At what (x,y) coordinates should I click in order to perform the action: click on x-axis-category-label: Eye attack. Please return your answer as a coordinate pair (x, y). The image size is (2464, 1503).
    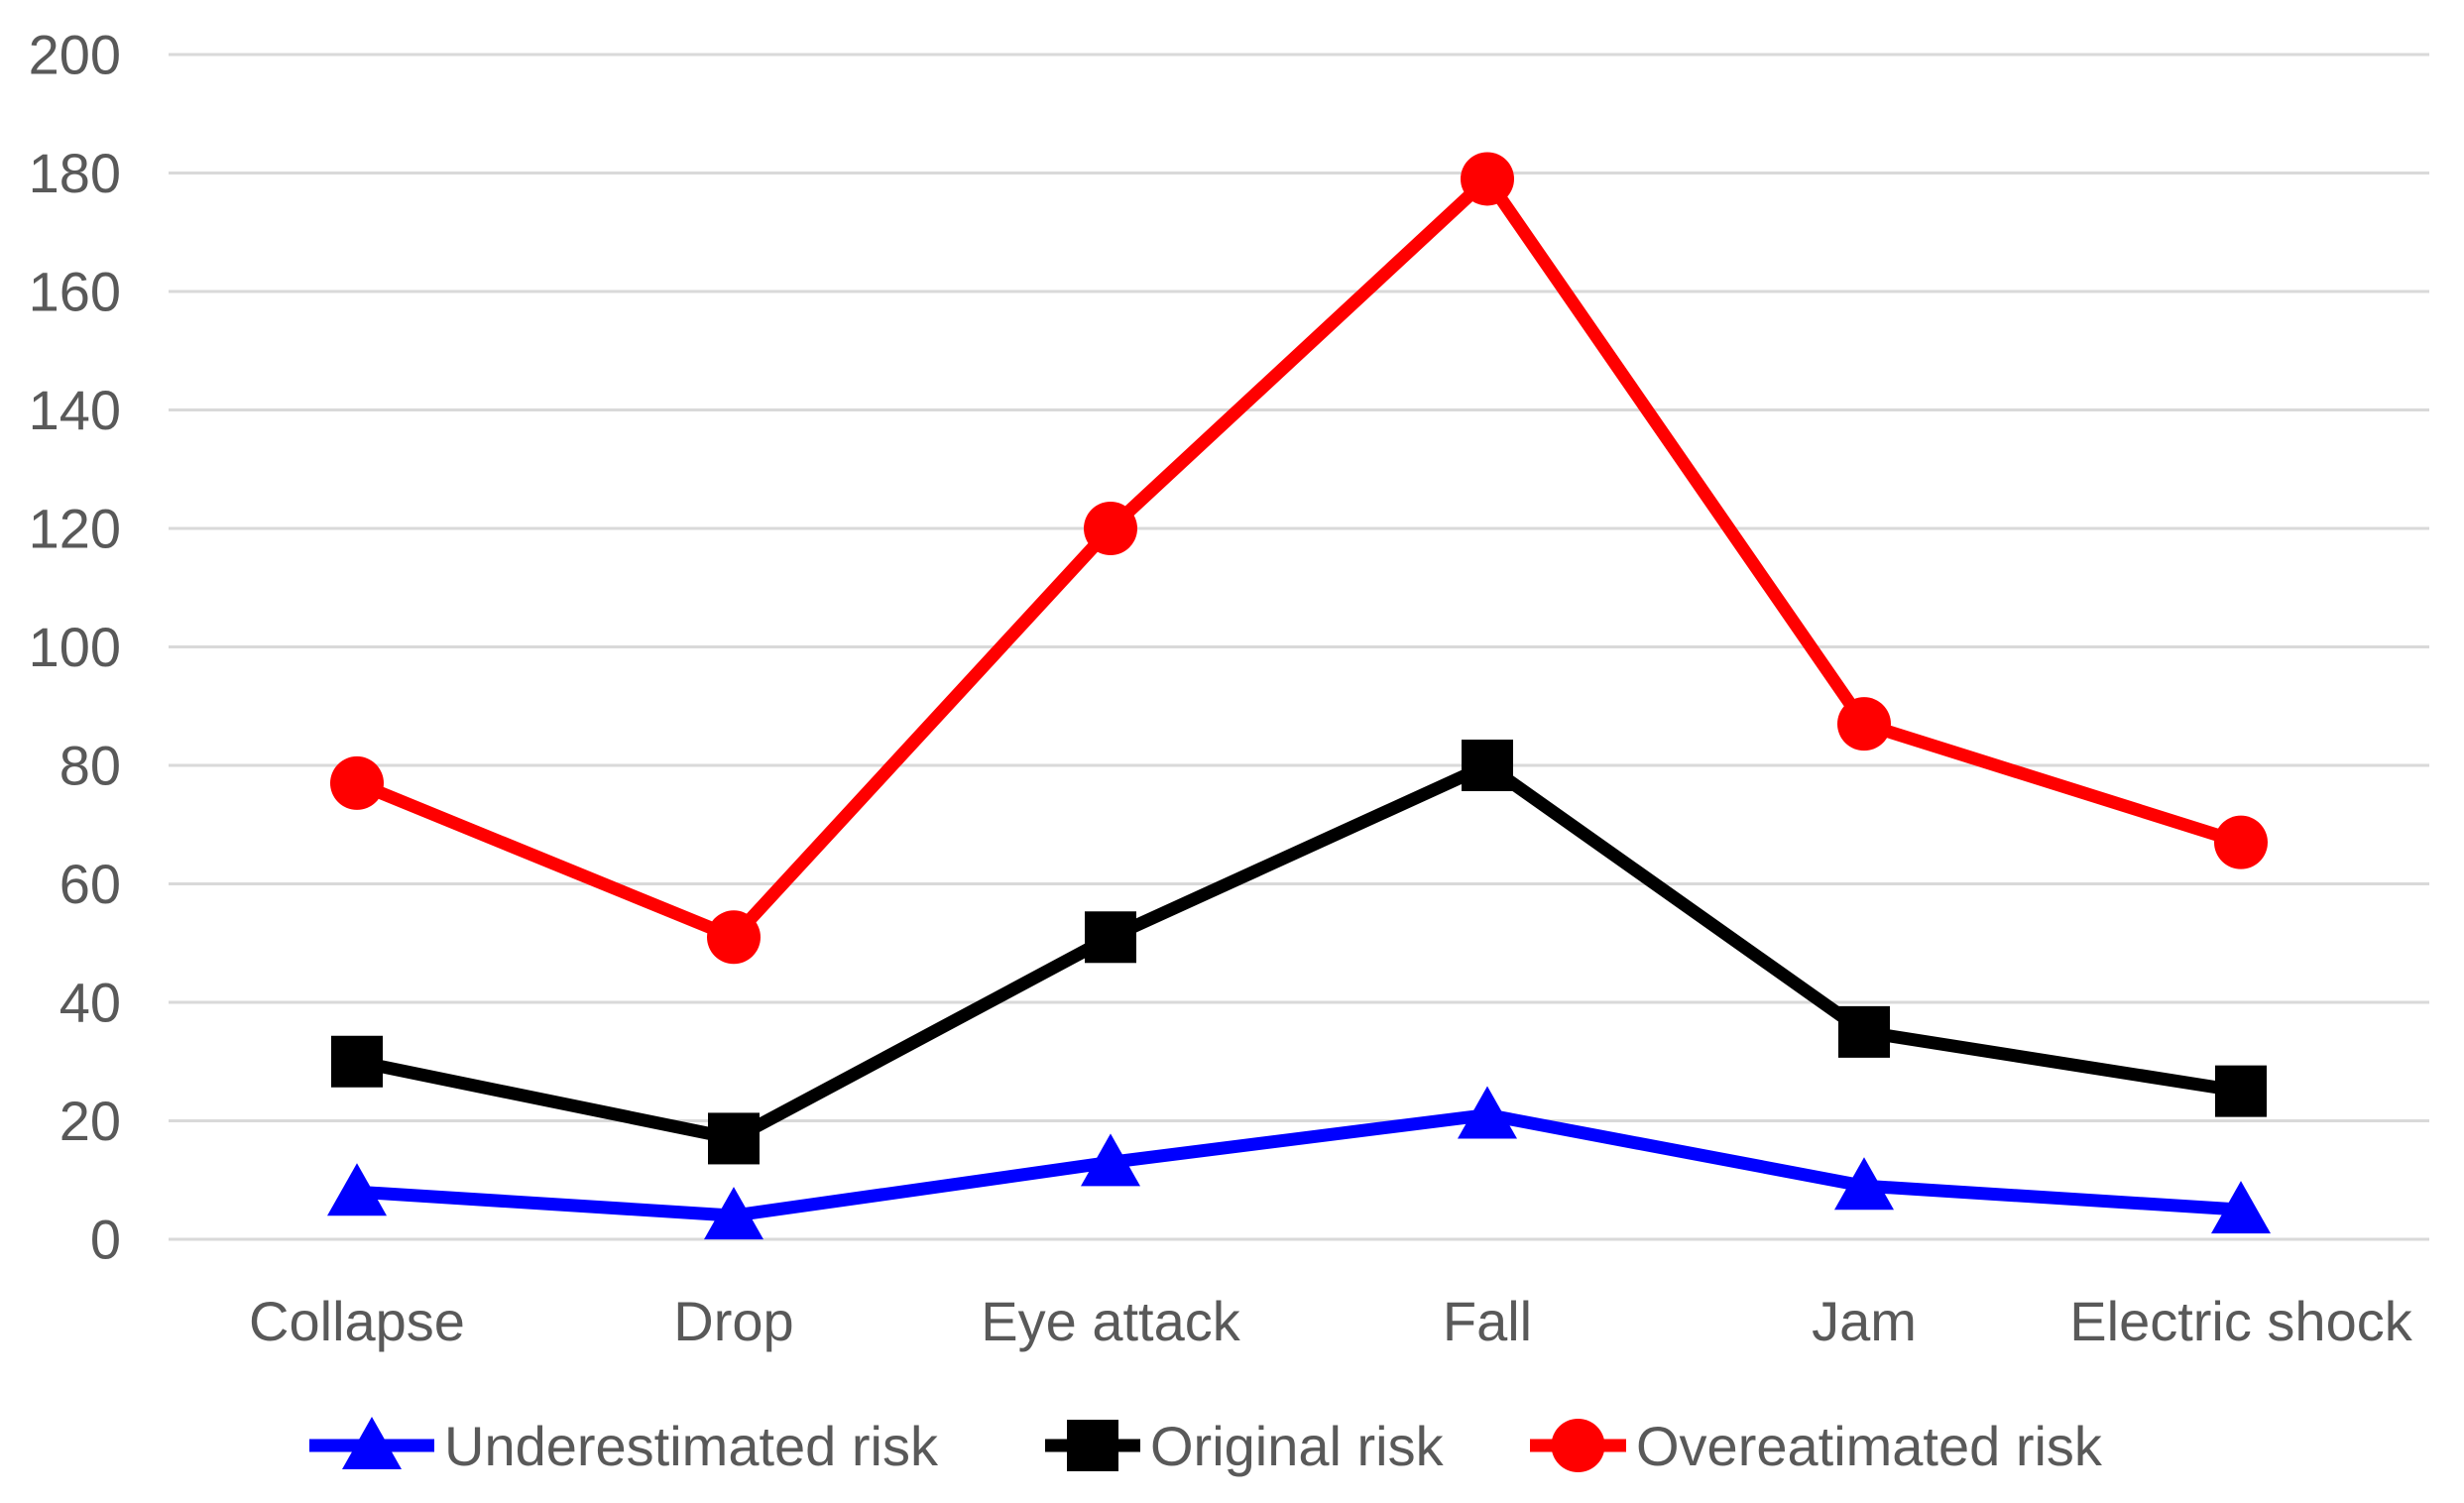
    Looking at the image, I should click on (1111, 1321).